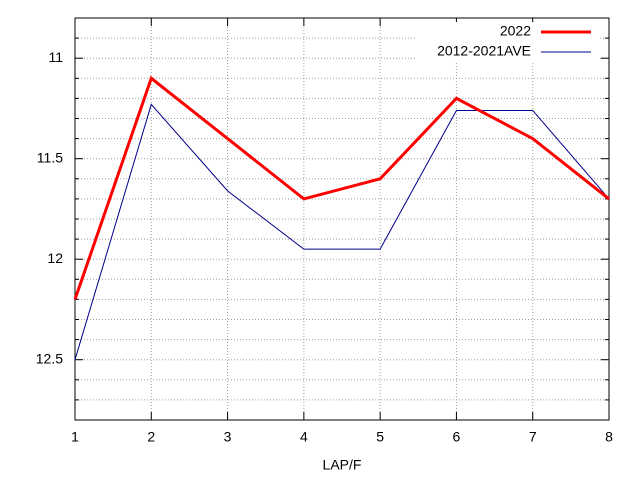  Describe the element at coordinates (533, 437) in the screenshot. I see `x-tick-label: 7` at that location.